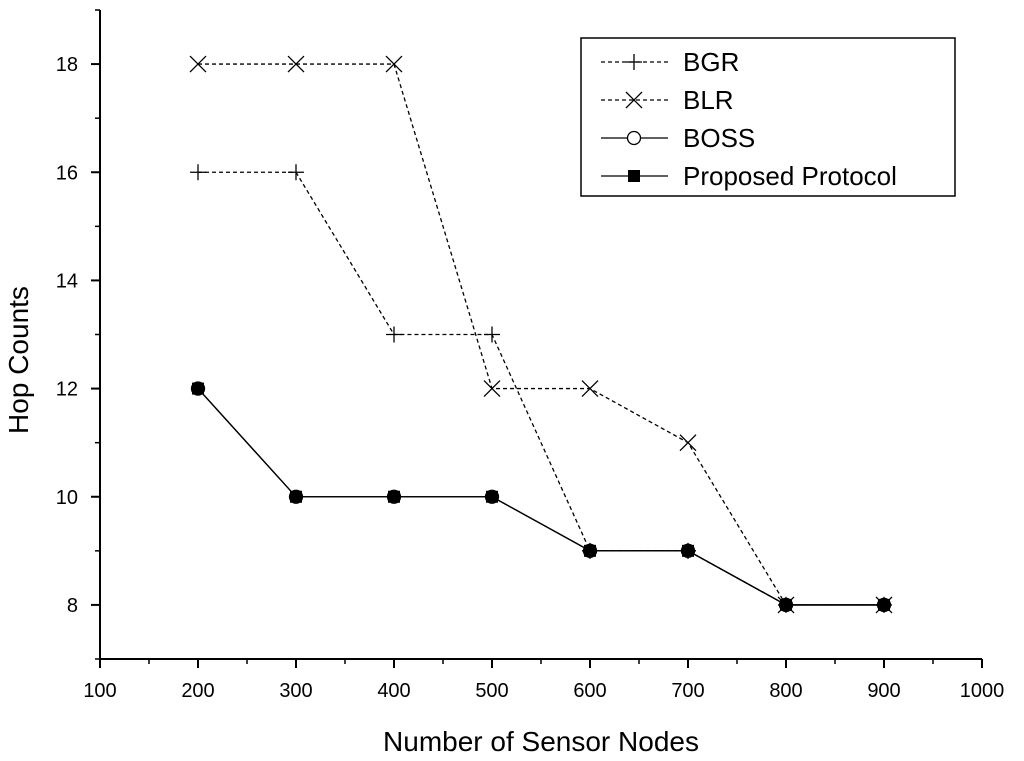 The height and width of the screenshot is (761, 1024). Describe the element at coordinates (67, 65) in the screenshot. I see `y-tick-label: 18` at that location.